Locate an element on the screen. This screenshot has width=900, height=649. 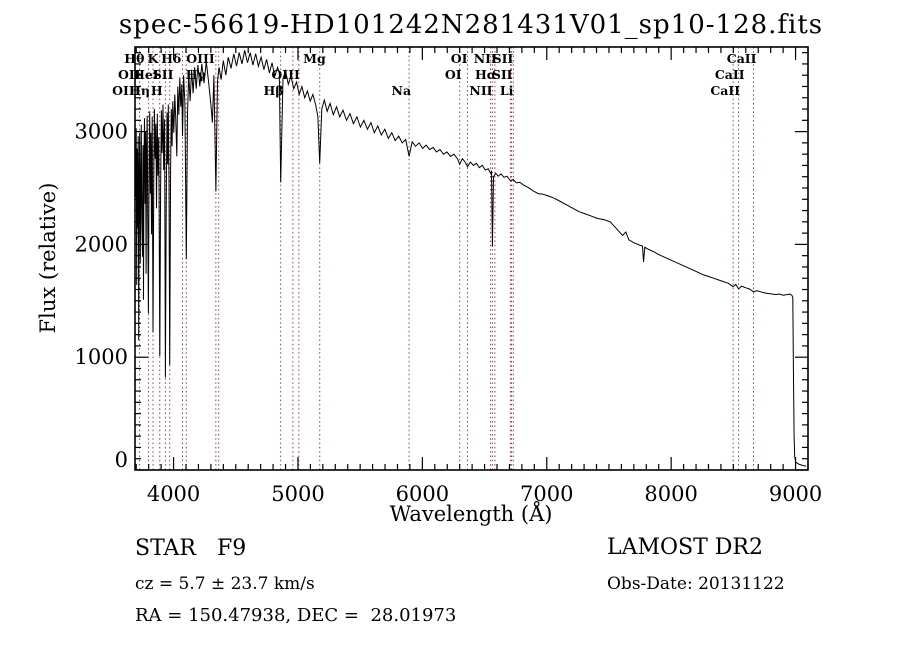
x-tick-label: 4000 is located at coordinates (173, 494).